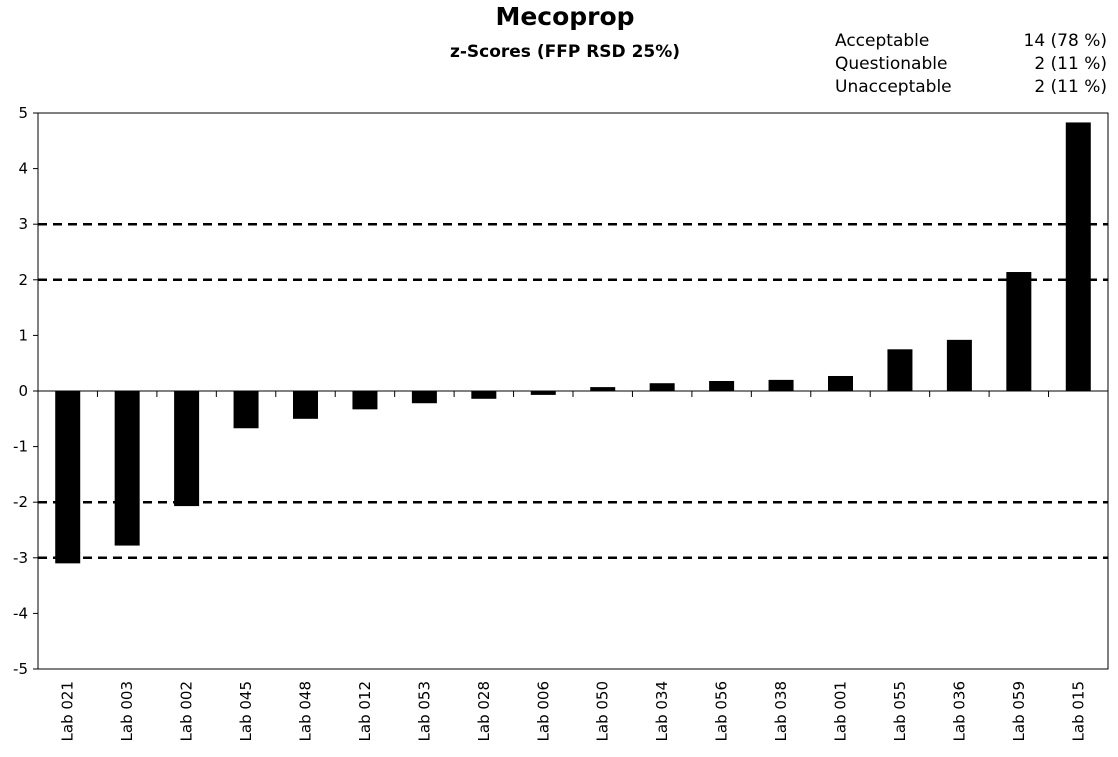 The image size is (1118, 757). What do you see at coordinates (959, 711) in the screenshot?
I see `x-tick-label: Lab 036` at bounding box center [959, 711].